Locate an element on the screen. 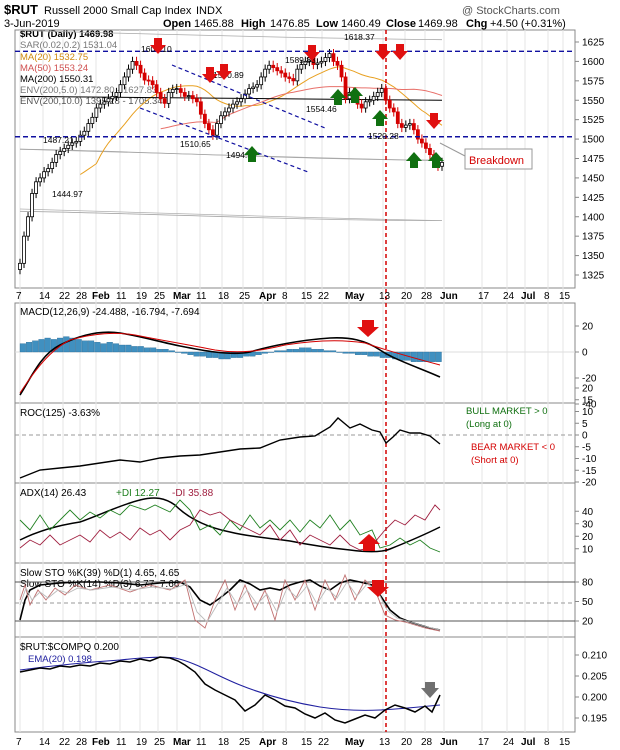 Image resolution: width=620 pixels, height=750 pixels. ratio-gray-arrow is located at coordinates (430, 690).